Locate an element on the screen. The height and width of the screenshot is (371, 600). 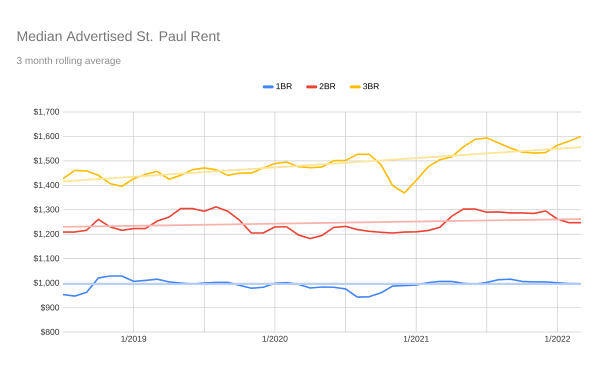
x-tick-label: 1/2019 is located at coordinates (133, 339).